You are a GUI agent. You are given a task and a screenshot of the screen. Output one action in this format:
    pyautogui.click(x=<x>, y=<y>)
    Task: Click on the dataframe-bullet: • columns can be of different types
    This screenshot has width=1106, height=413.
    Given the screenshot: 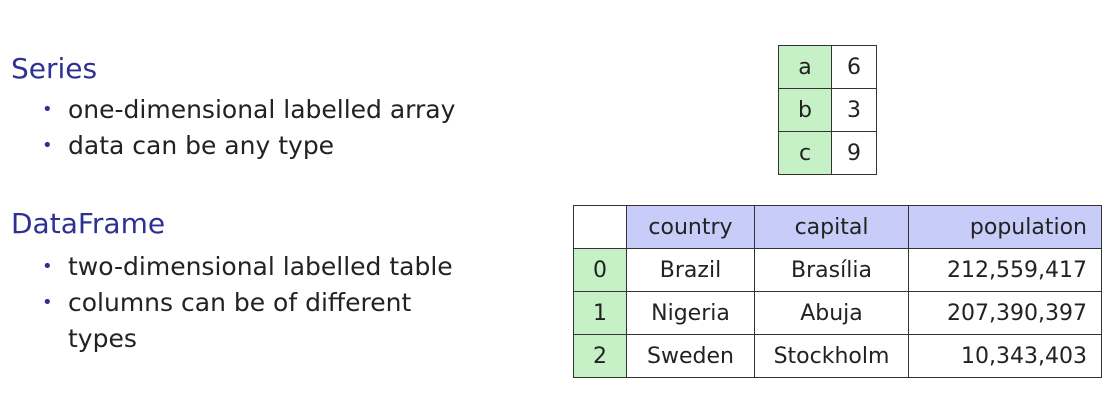 What is the action you would take?
    pyautogui.click(x=246, y=321)
    